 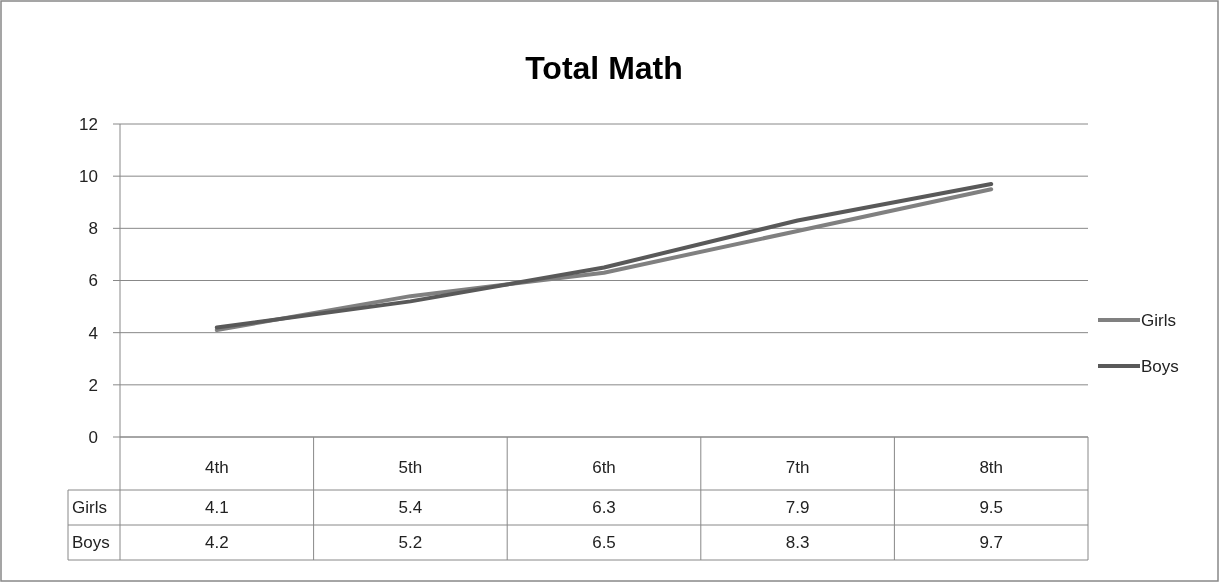 What do you see at coordinates (991, 543) in the screenshot?
I see `data-label: 9.7` at bounding box center [991, 543].